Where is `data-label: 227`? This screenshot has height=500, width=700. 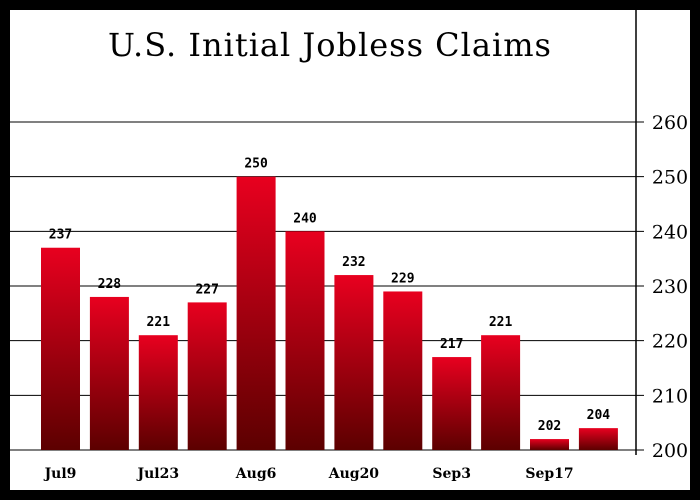 data-label: 227 is located at coordinates (206, 289).